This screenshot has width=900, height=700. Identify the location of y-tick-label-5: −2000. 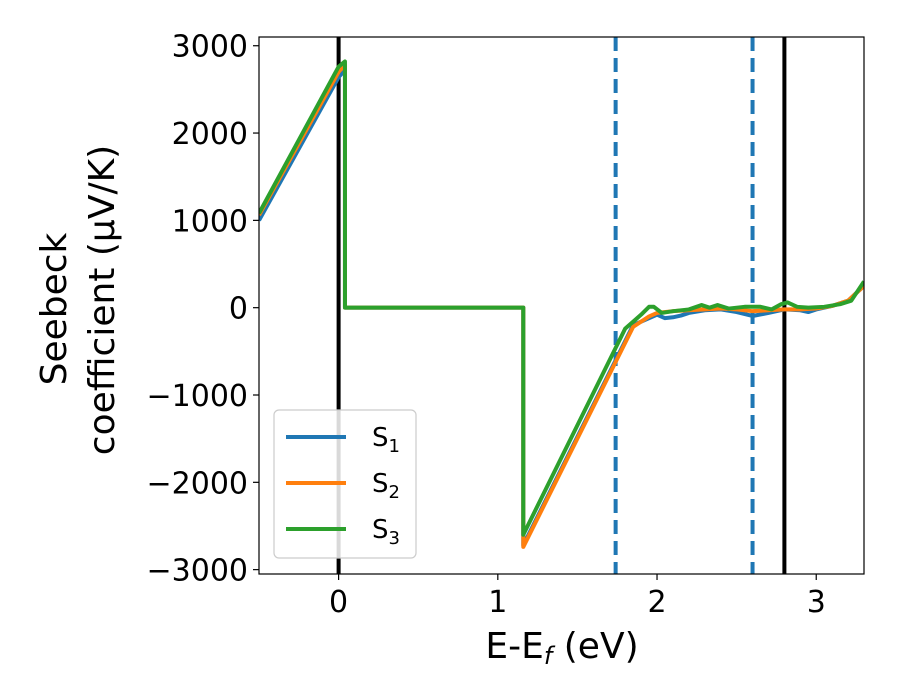
(197, 483).